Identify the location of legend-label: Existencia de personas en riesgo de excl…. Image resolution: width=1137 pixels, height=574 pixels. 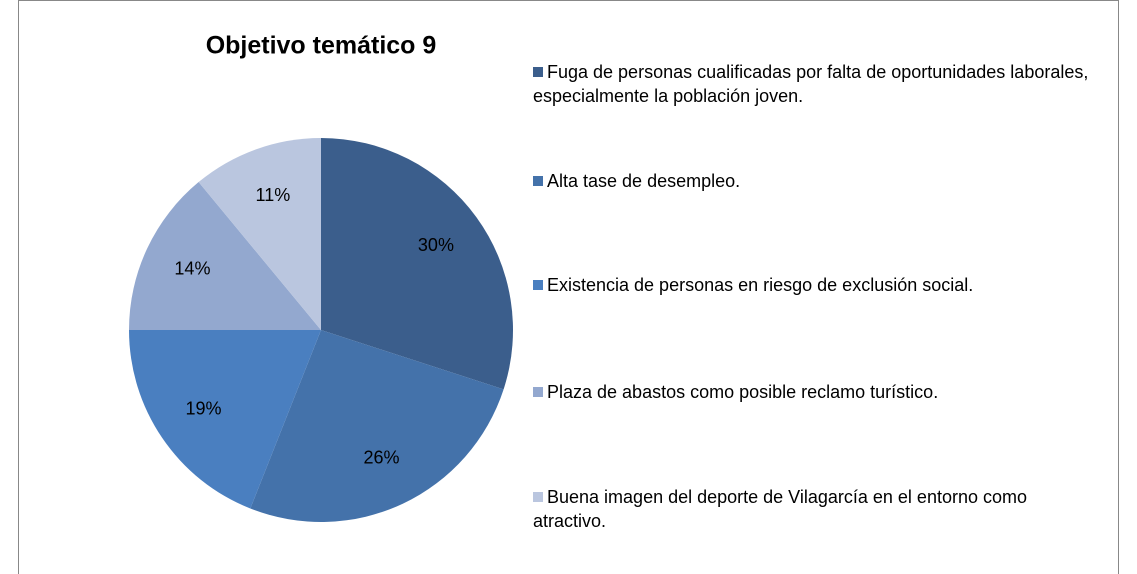
(760, 285).